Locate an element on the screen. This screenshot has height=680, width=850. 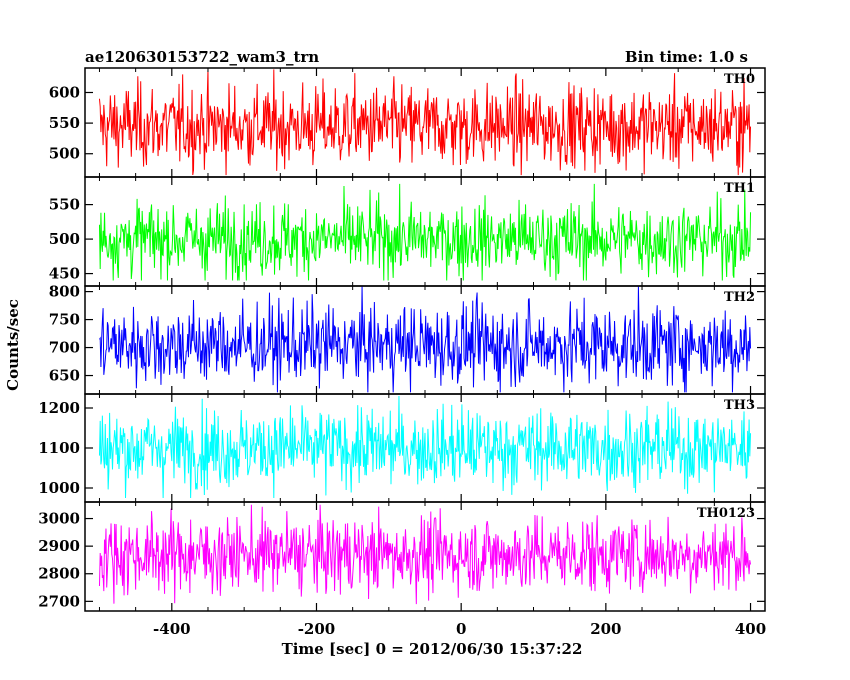
series-line-th0 is located at coordinates (425, 122).